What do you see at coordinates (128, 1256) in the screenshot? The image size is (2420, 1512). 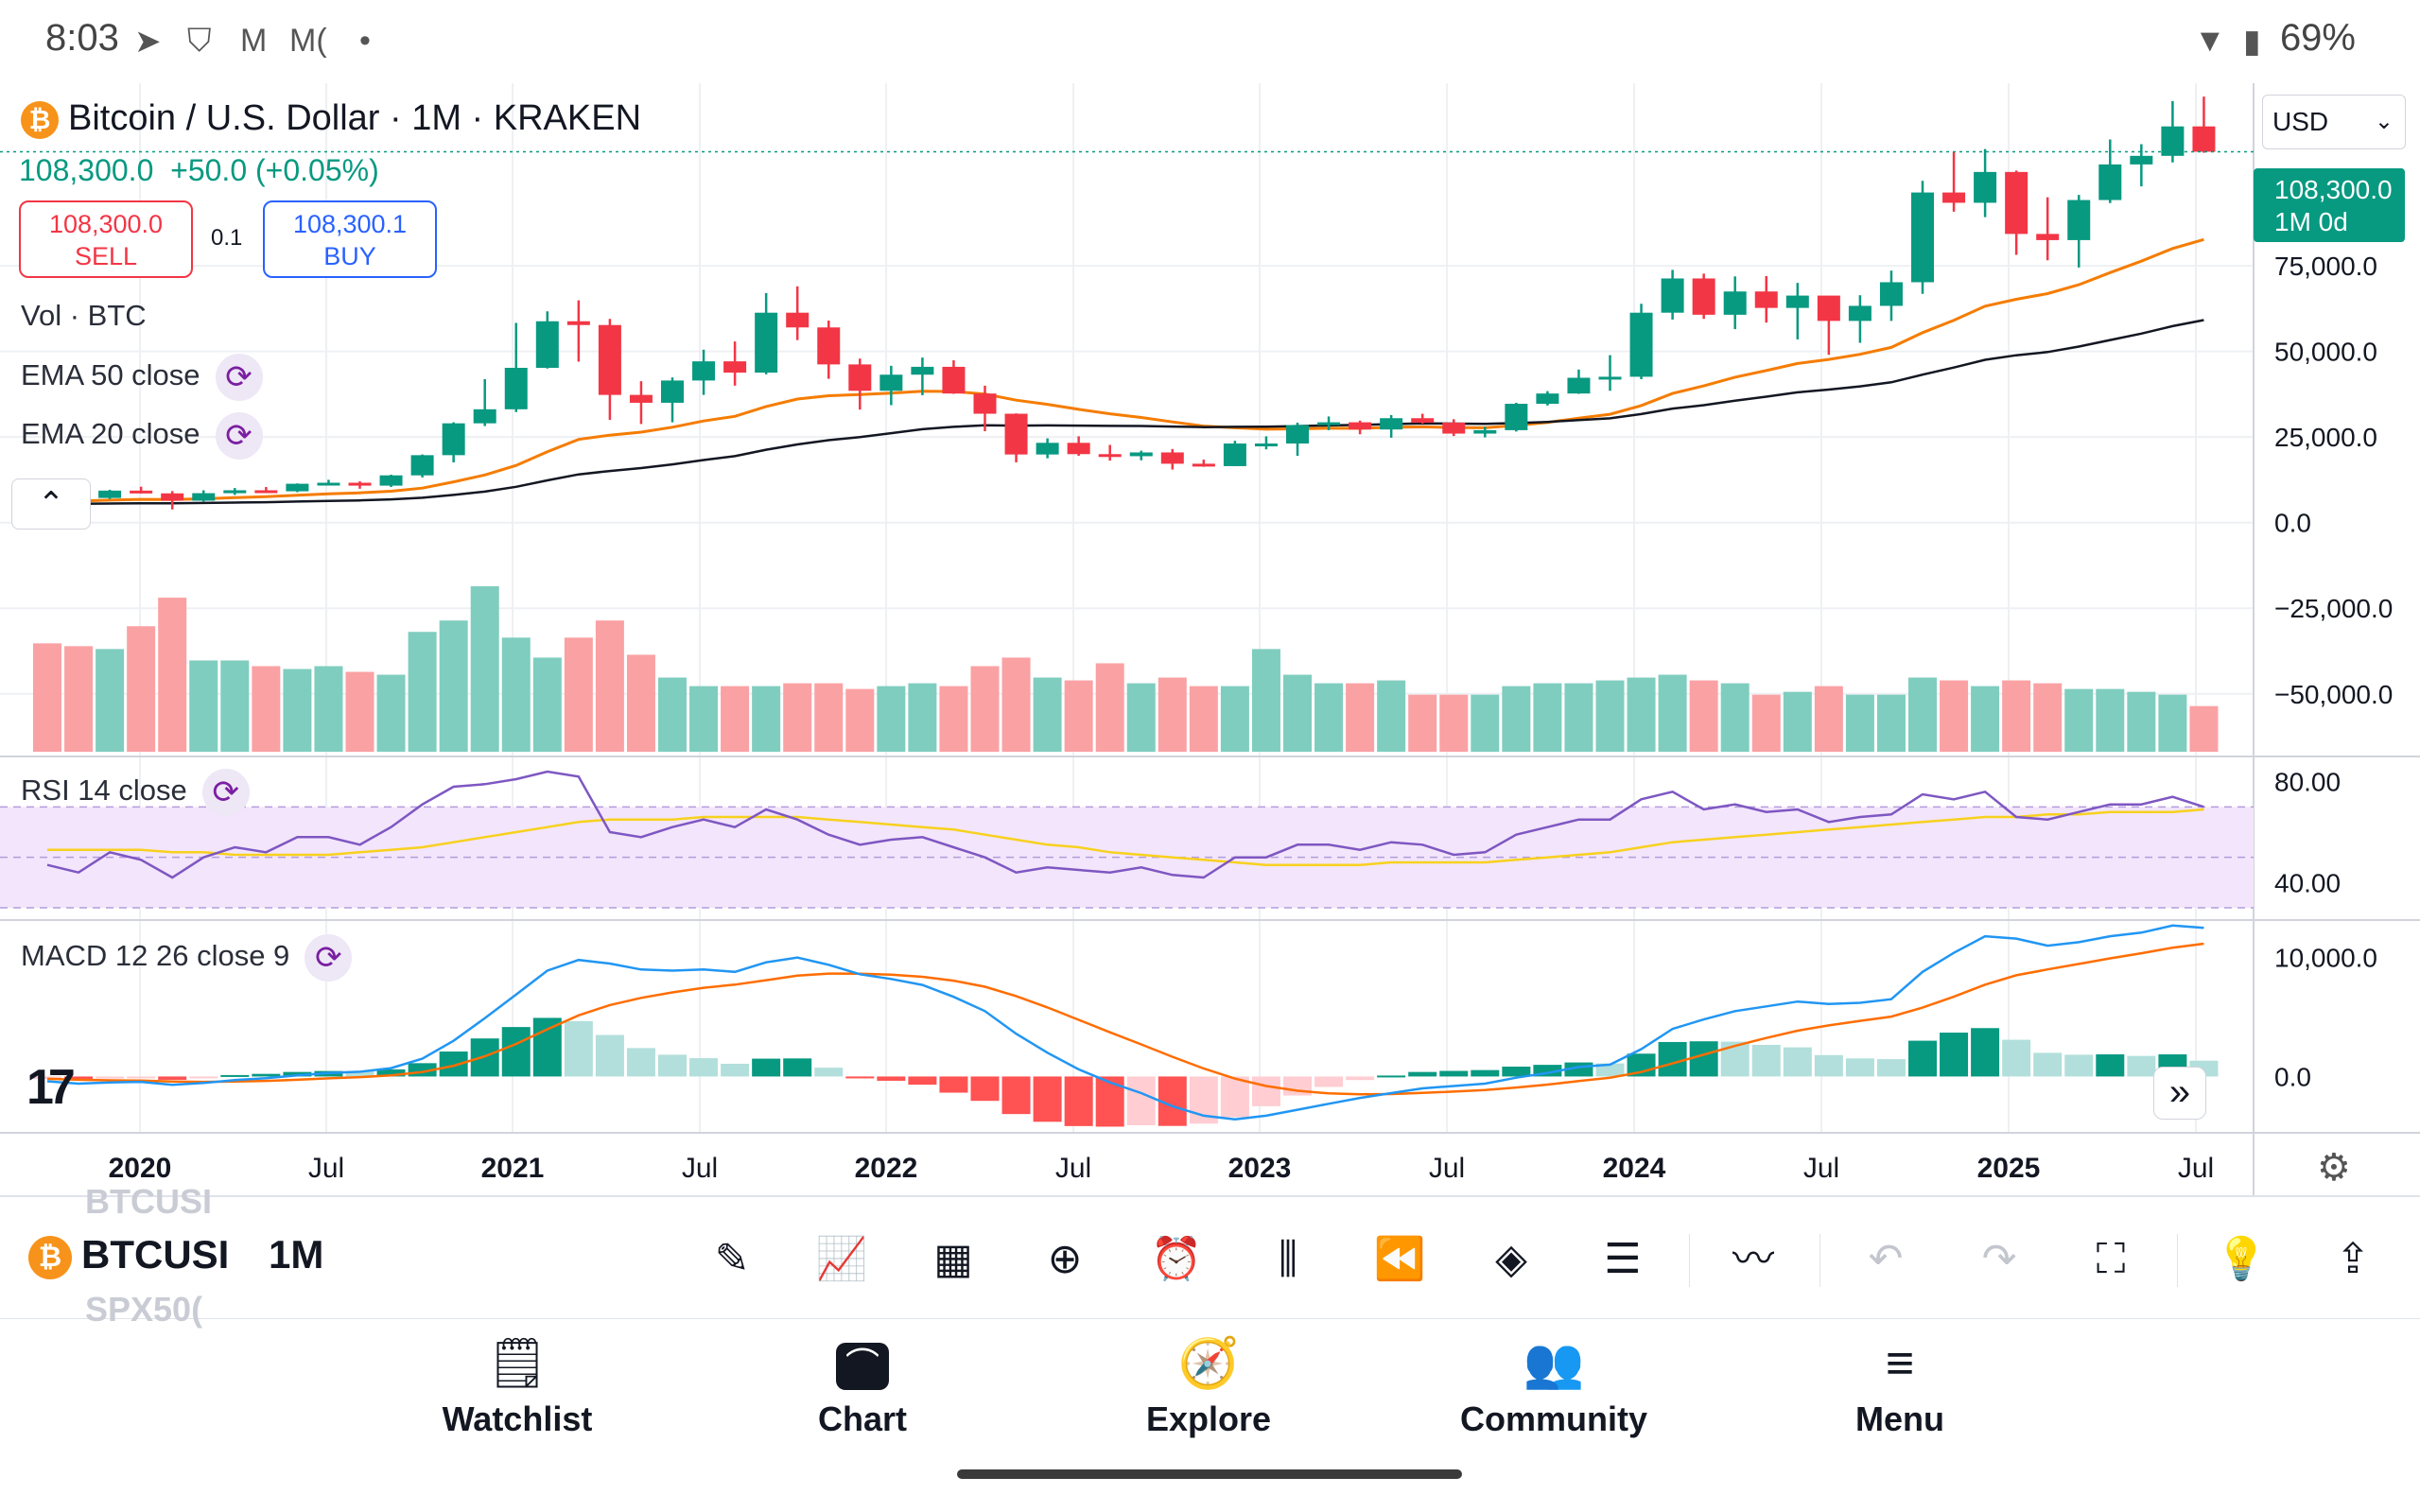 I see `ticker-selector: ₿ BTCUSI` at bounding box center [128, 1256].